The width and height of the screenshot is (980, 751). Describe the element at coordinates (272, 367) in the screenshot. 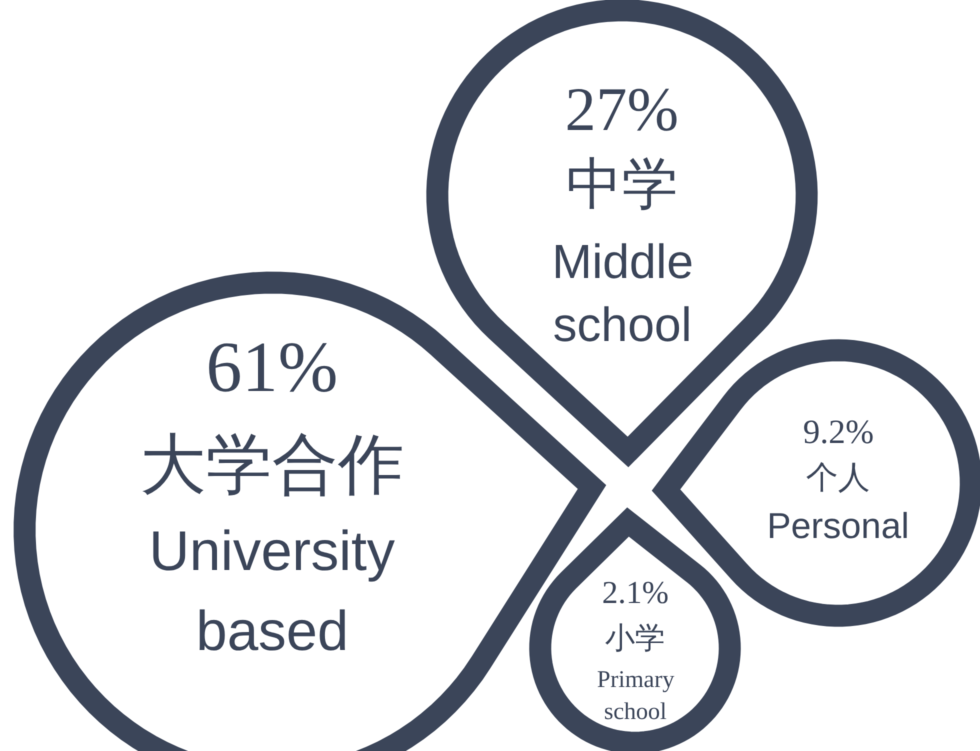

I see `data-label: 61%` at that location.